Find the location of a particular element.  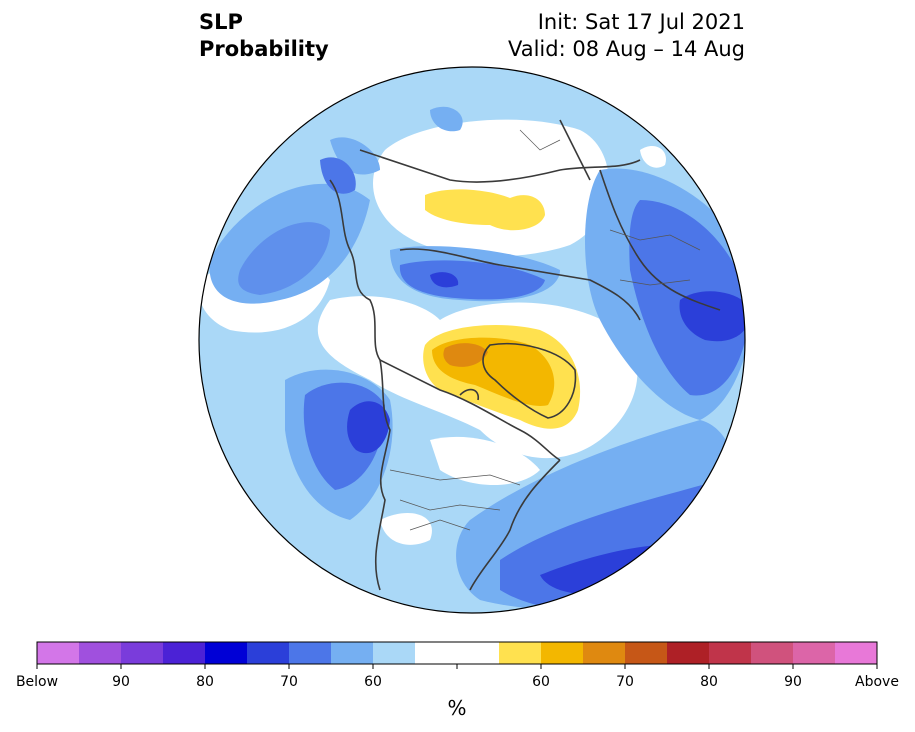

below-northeast-pacific-core is located at coordinates (368, 427).